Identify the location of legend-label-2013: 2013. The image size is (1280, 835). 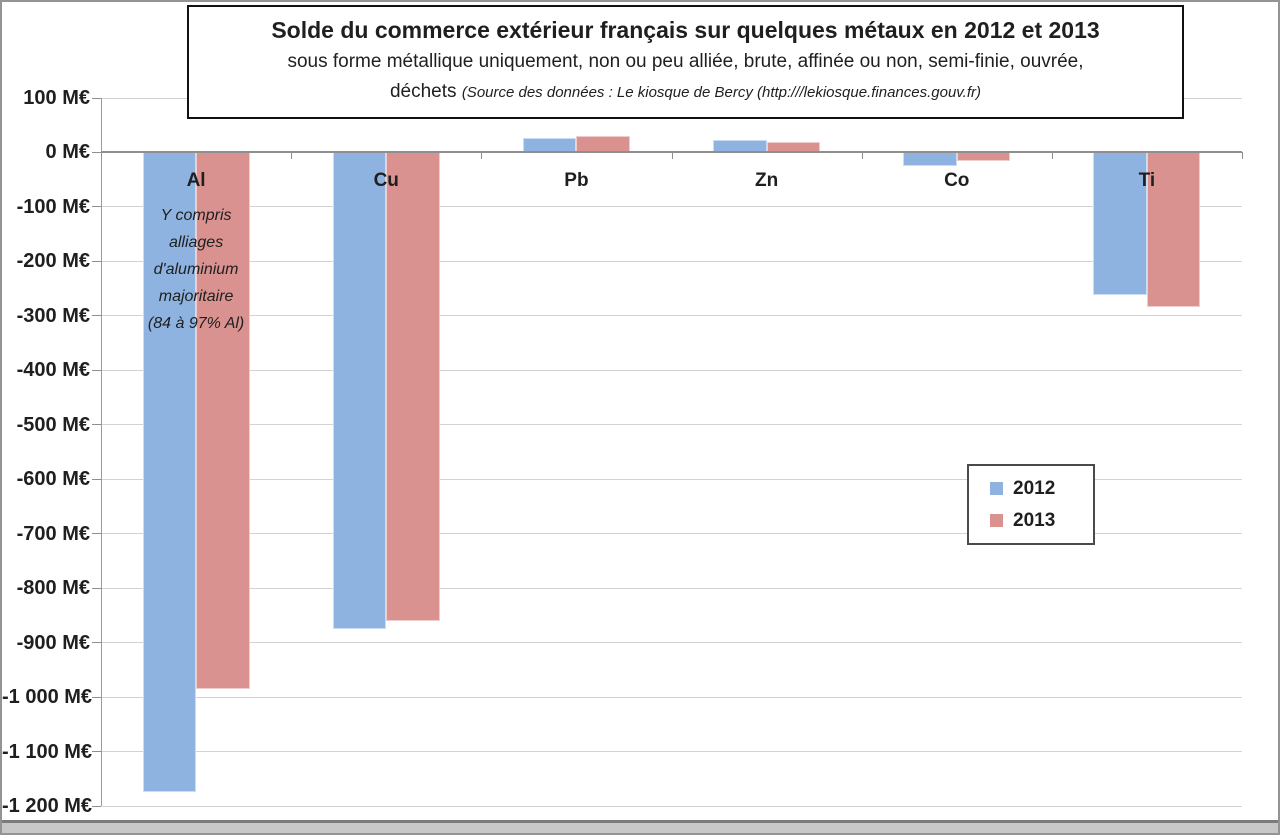
(1034, 520).